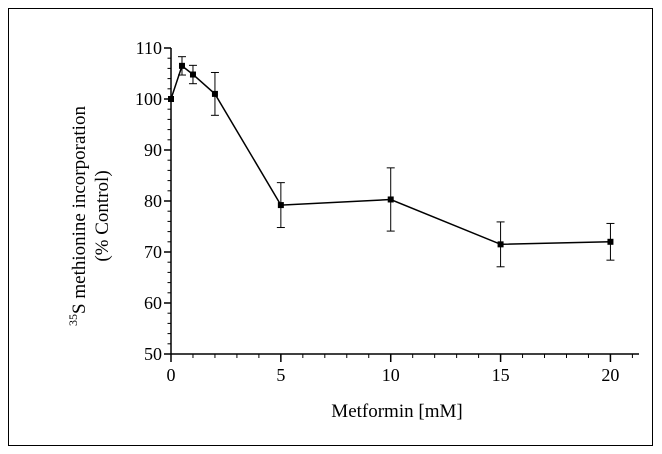  I want to click on svg-text: 35S methionine incorporation, so click(78, 216).